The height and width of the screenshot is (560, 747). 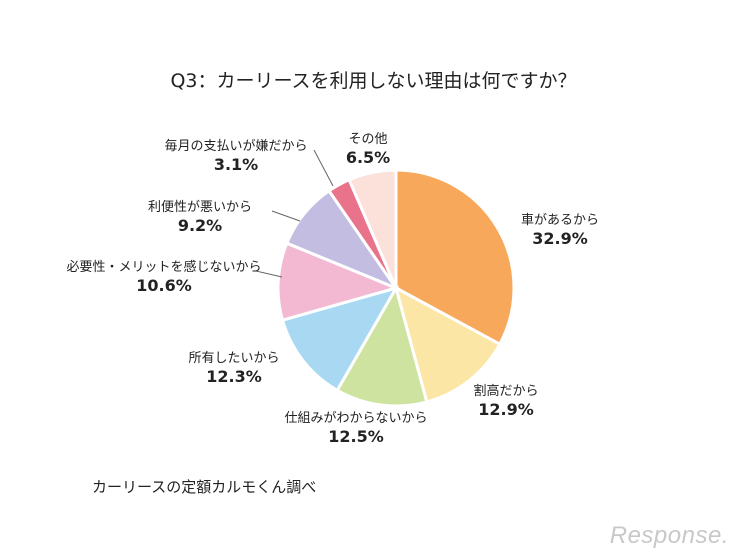 I want to click on slice-label-5: 利便性が悪いから, so click(x=200, y=207).